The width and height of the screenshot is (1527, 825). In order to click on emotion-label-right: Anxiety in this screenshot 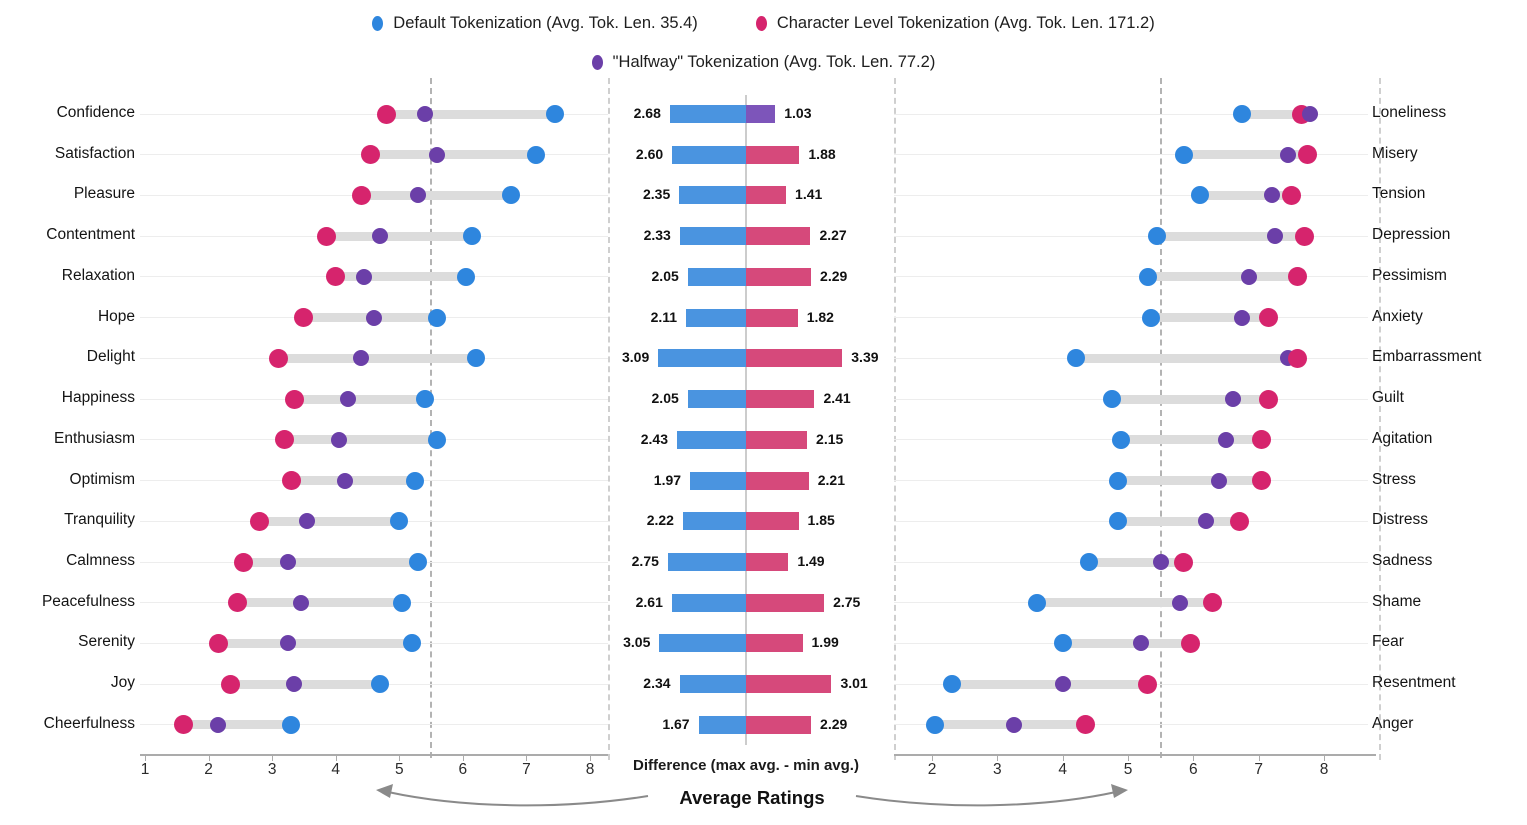, I will do `click(1397, 316)`.